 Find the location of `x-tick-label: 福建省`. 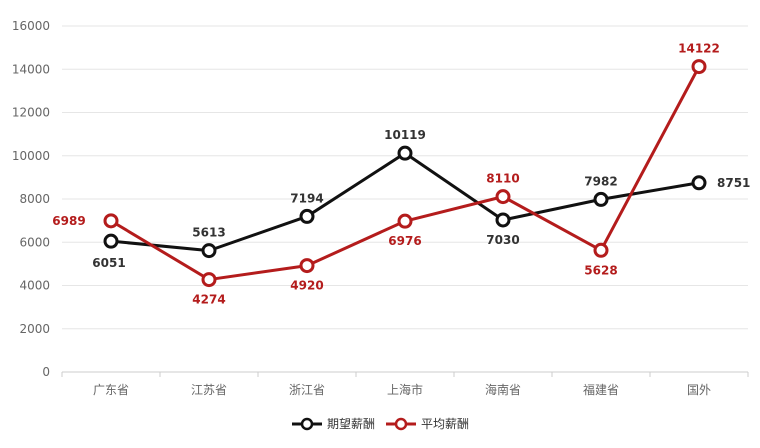

x-tick-label: 福建省 is located at coordinates (601, 389).